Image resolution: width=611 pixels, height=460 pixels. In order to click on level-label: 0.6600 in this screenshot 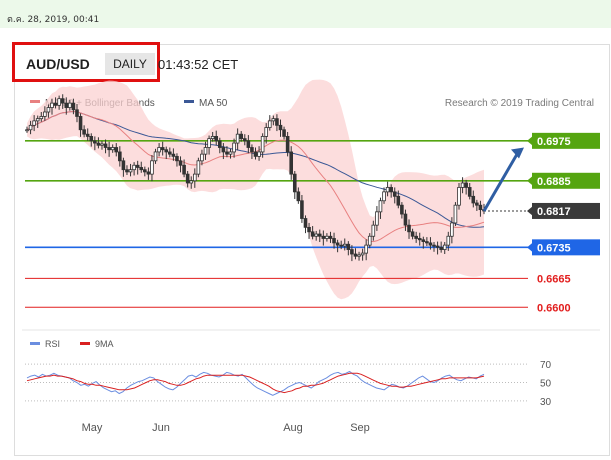, I will do `click(554, 308)`.